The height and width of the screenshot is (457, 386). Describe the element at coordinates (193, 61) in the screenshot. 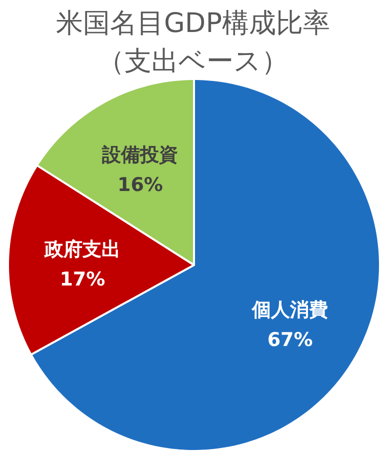

I see `chart-subtitle: （支出ベース）` at that location.